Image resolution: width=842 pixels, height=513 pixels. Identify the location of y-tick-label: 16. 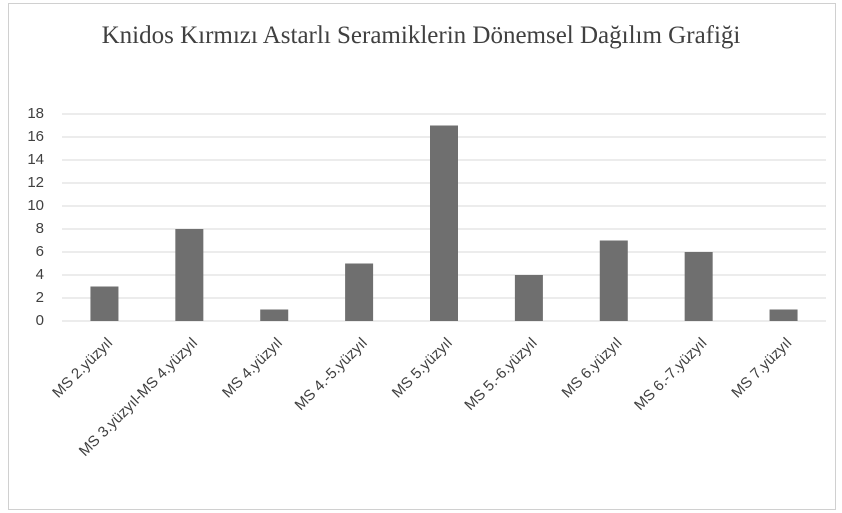
(35, 136).